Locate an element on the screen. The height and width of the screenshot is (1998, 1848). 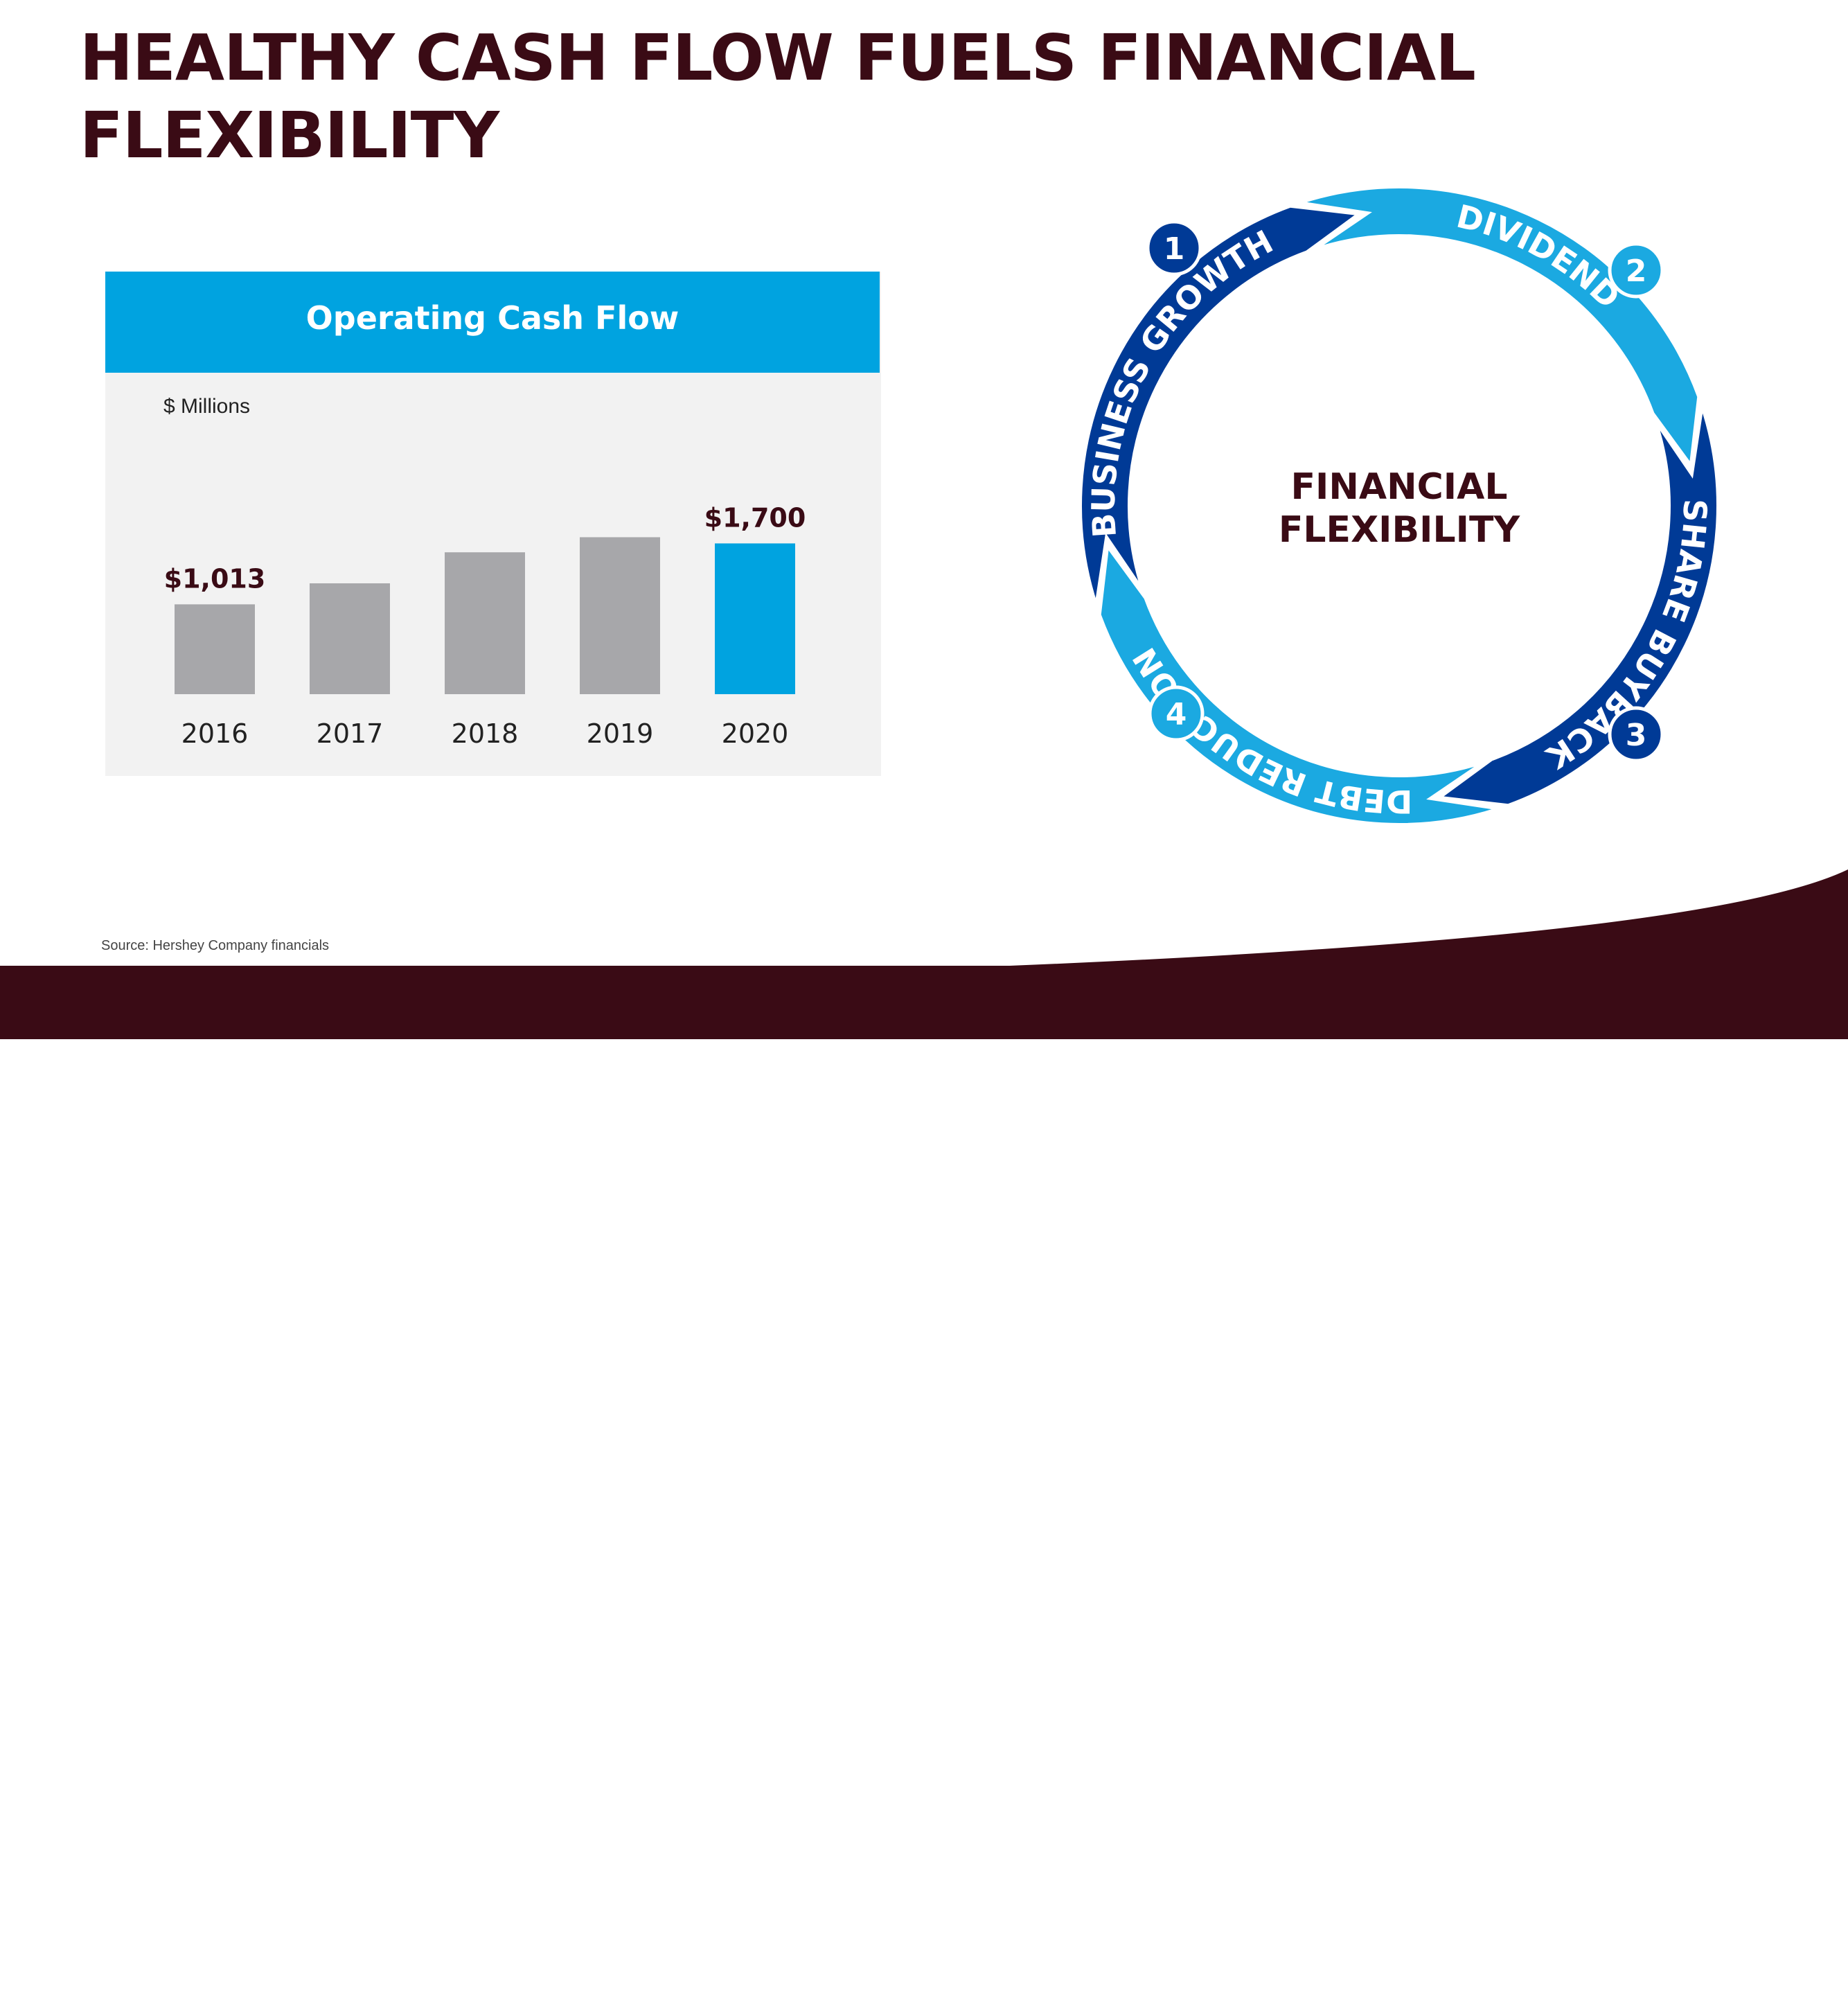
step-number: 1 is located at coordinates (1174, 249).